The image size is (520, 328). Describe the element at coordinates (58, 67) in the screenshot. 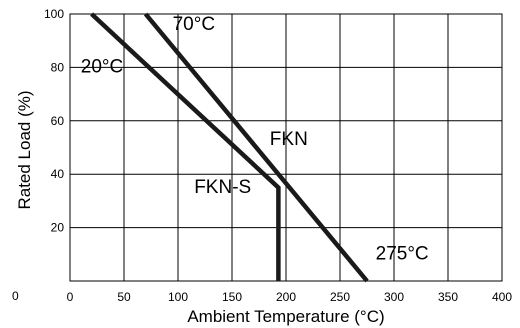

I see `y-tick-label: 80` at that location.